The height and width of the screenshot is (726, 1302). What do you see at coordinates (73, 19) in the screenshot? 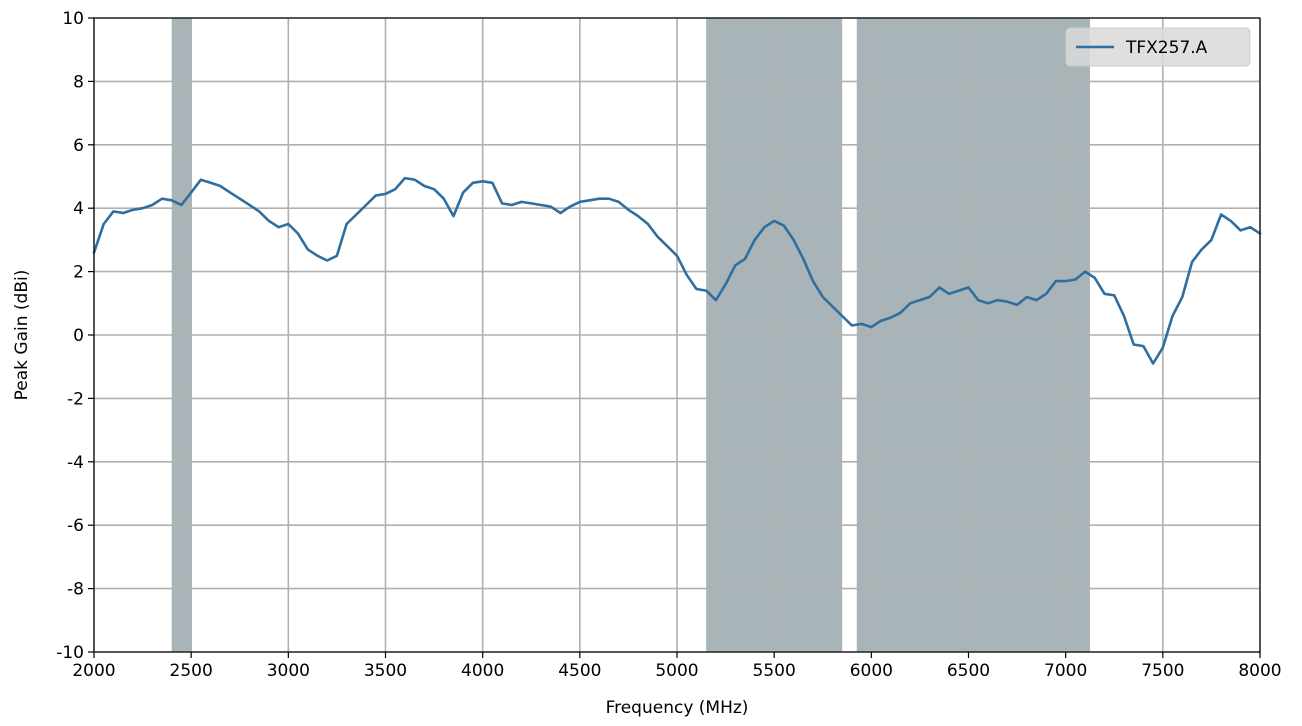
I see `y-tick-label: 10` at bounding box center [73, 19].